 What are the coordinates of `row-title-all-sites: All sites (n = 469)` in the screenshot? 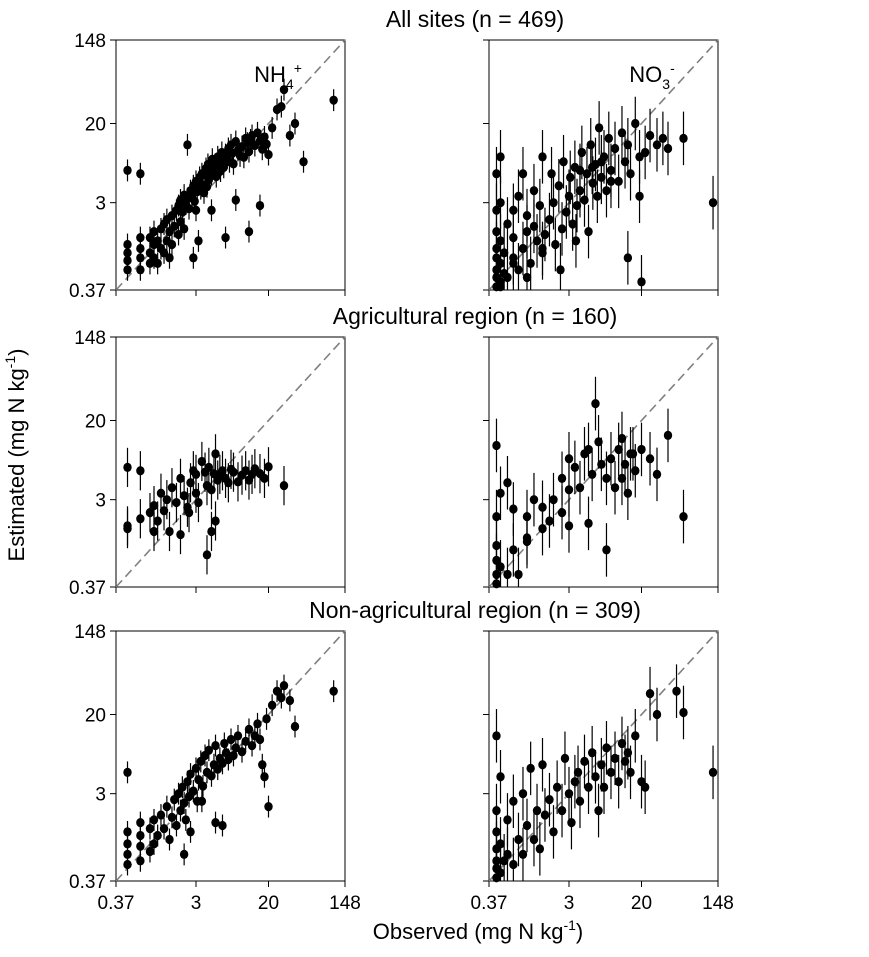 It's located at (475, 19).